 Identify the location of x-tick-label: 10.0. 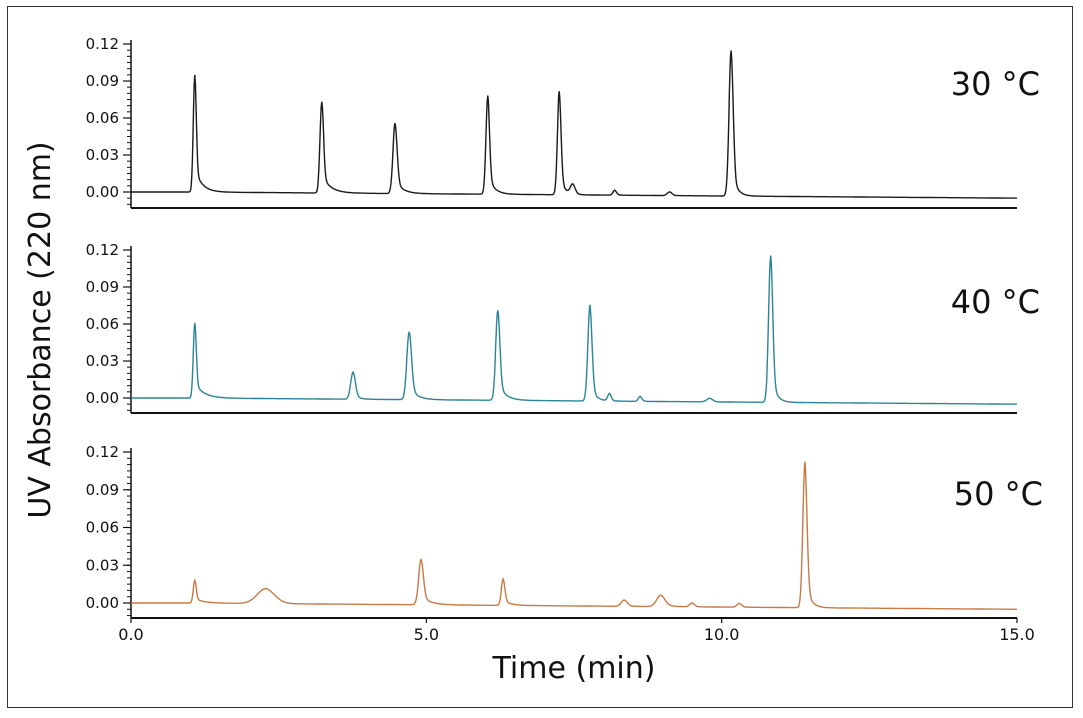
(722, 634).